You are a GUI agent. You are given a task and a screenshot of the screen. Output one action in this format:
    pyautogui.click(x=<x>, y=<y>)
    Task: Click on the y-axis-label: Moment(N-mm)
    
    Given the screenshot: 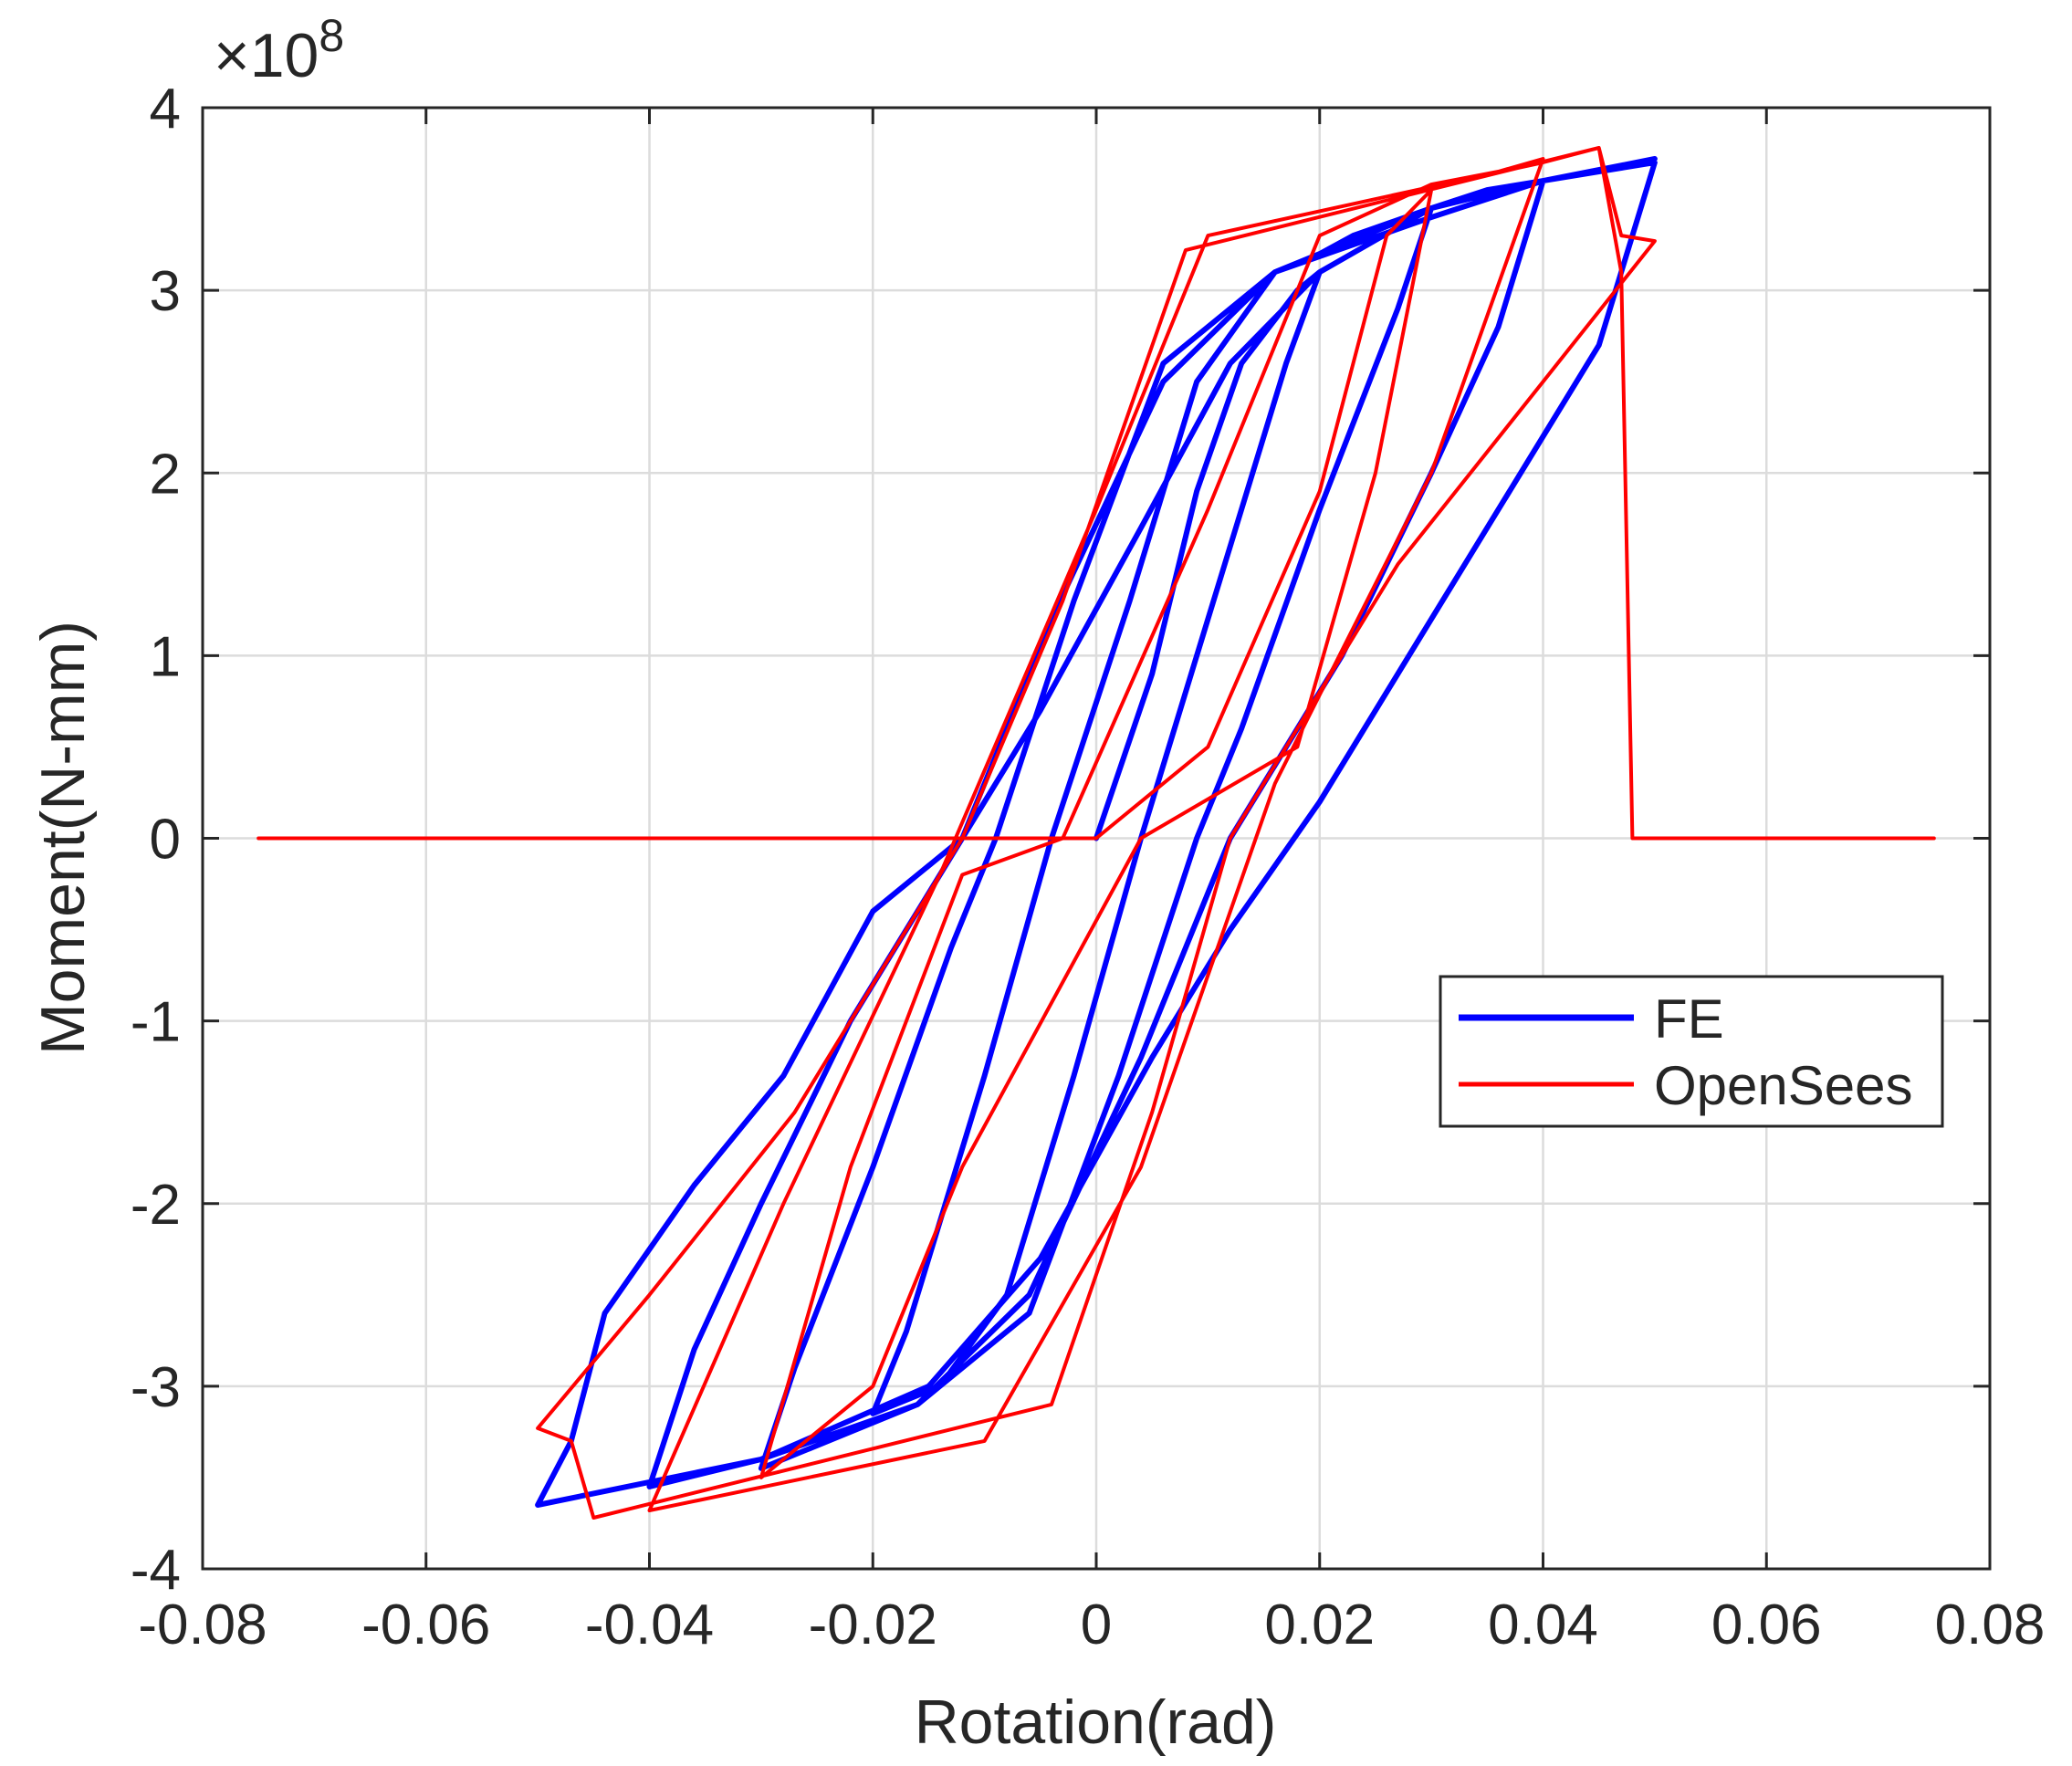 What is the action you would take?
    pyautogui.click(x=63, y=838)
    